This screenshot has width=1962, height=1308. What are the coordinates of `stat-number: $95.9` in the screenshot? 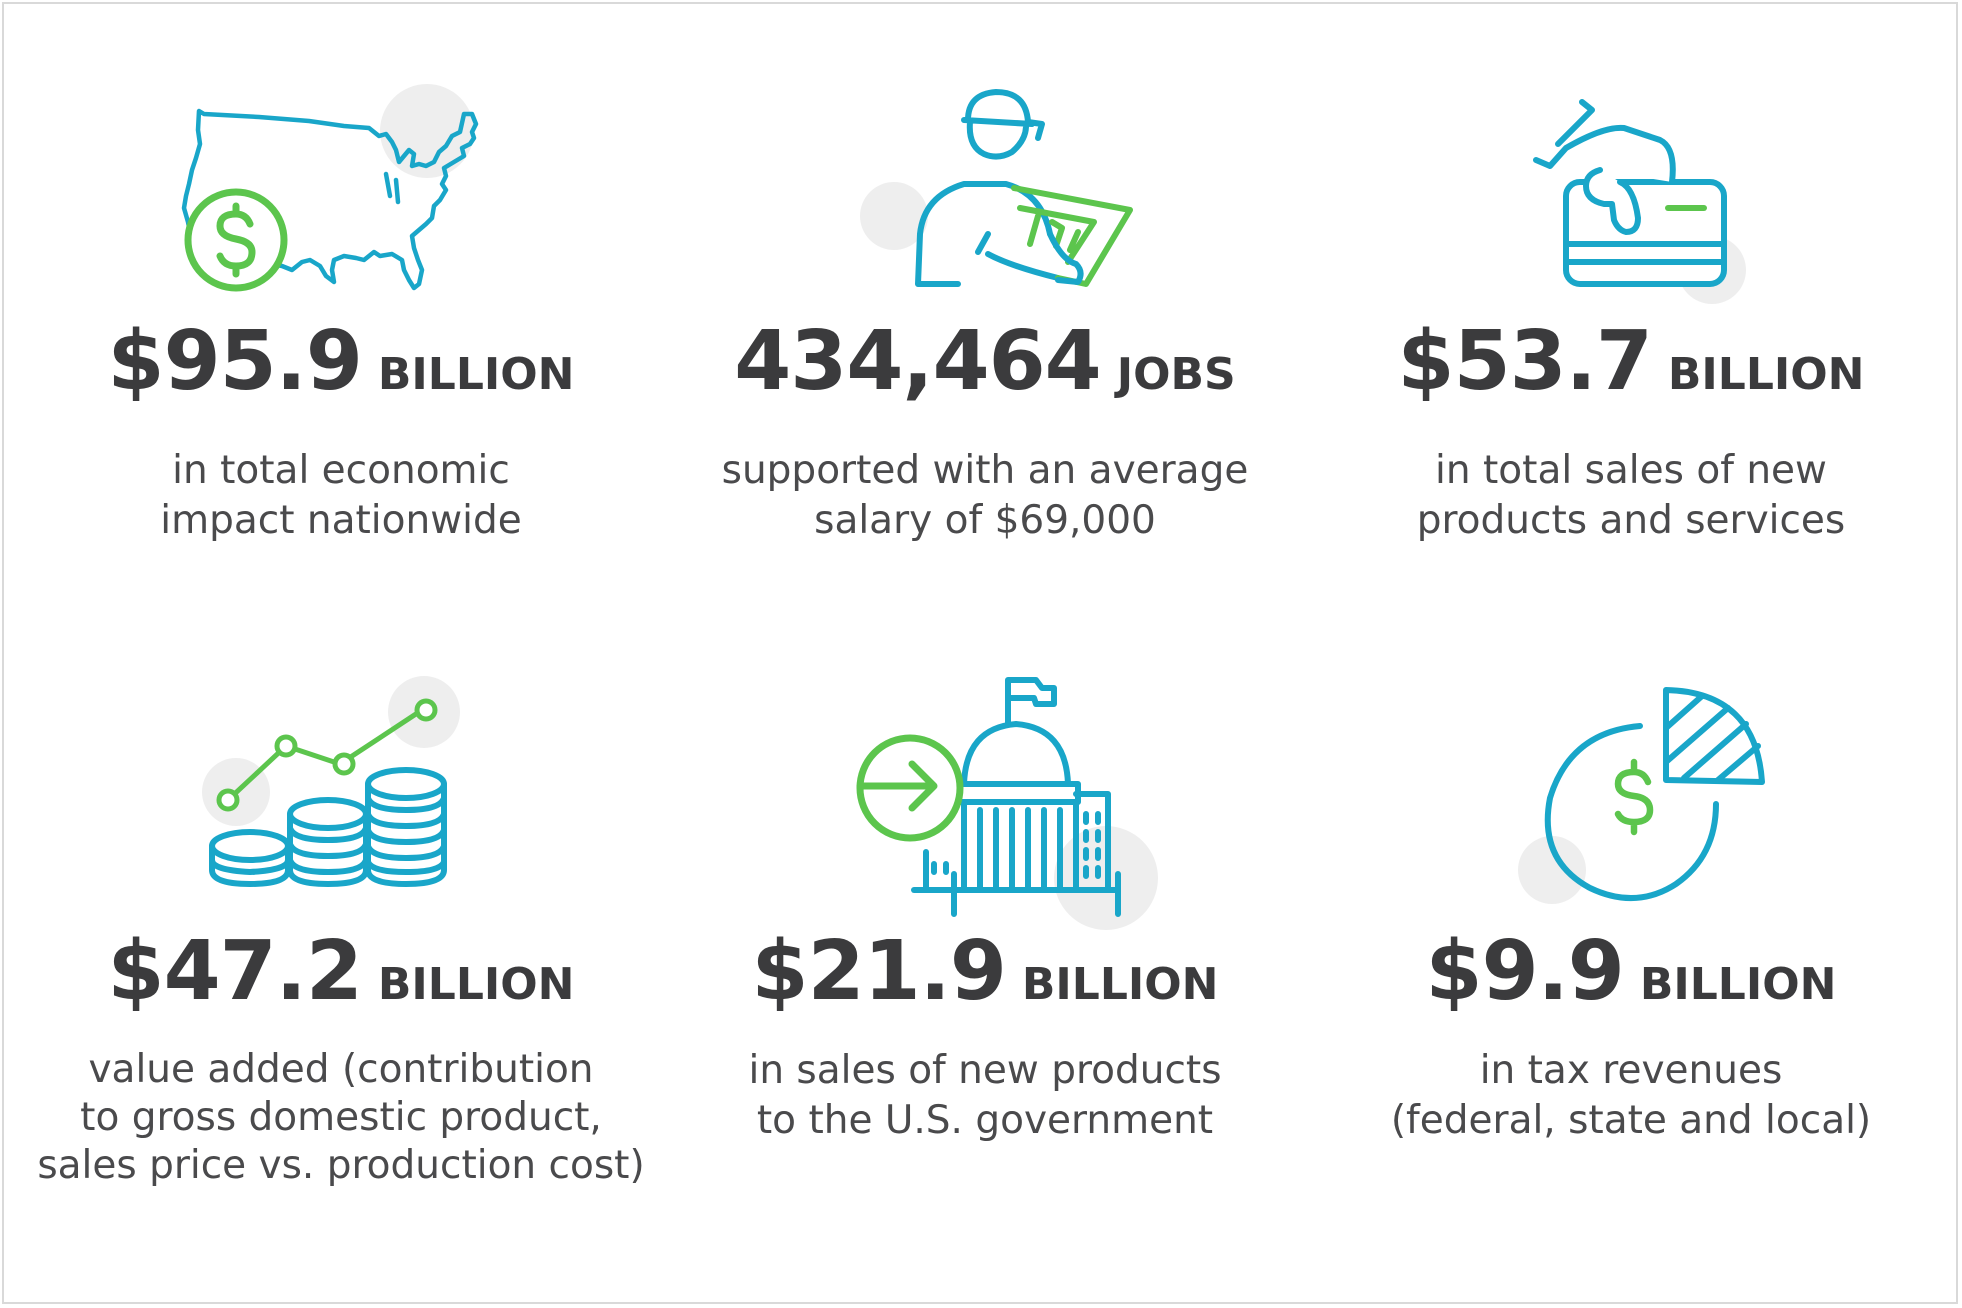 It's located at (235, 361).